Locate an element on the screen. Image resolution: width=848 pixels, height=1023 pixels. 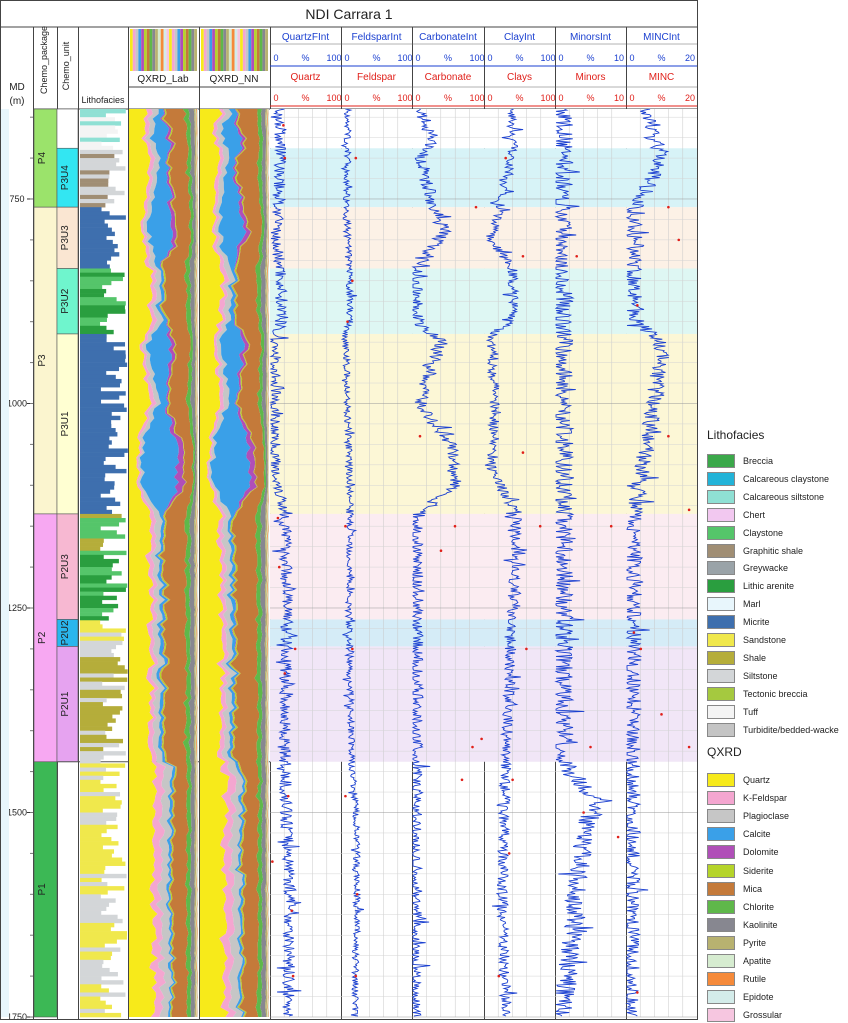
legend-item: Greywacke is located at coordinates (747, 568).